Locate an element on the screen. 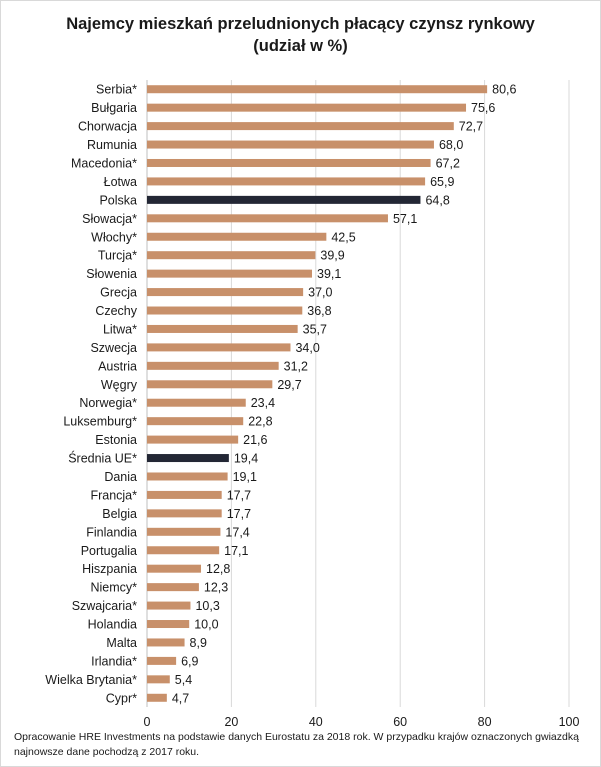 The width and height of the screenshot is (601, 767). category-label-wielka-brytania: Wielka Brytania* is located at coordinates (91, 680).